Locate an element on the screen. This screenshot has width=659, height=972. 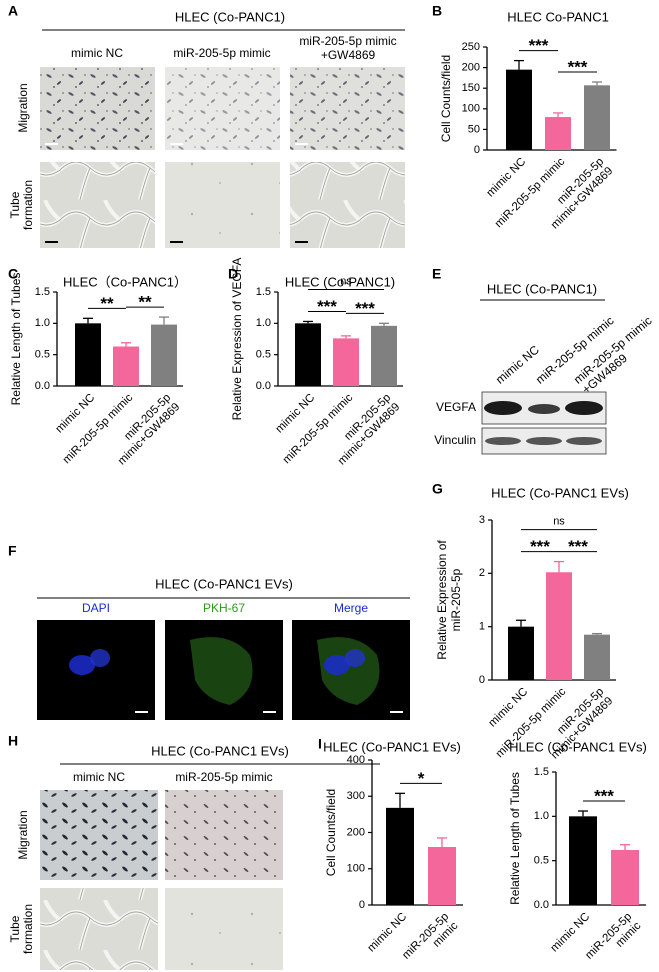
chart-title: HLEC (Co-PANC1) is located at coordinates (340, 281).